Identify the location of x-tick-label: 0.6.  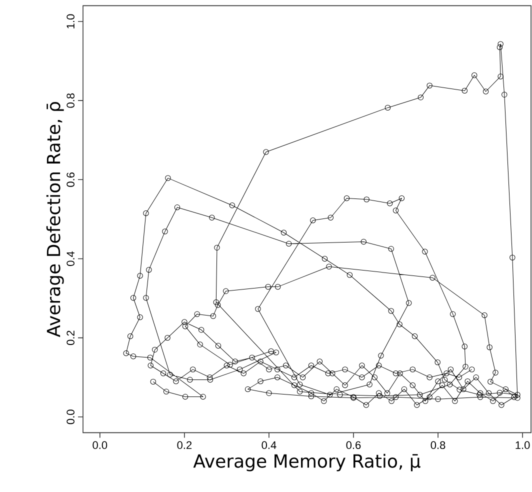
(353, 445).